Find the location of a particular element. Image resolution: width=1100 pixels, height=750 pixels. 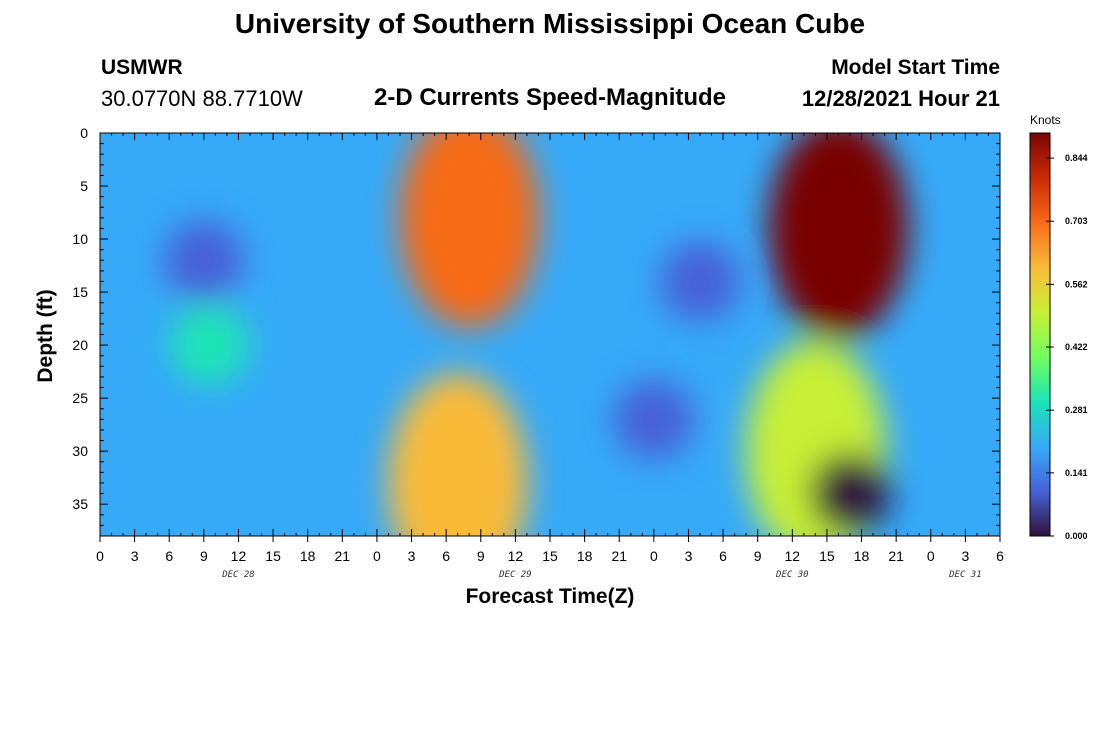

y-tick-label: 10 is located at coordinates (80, 239).